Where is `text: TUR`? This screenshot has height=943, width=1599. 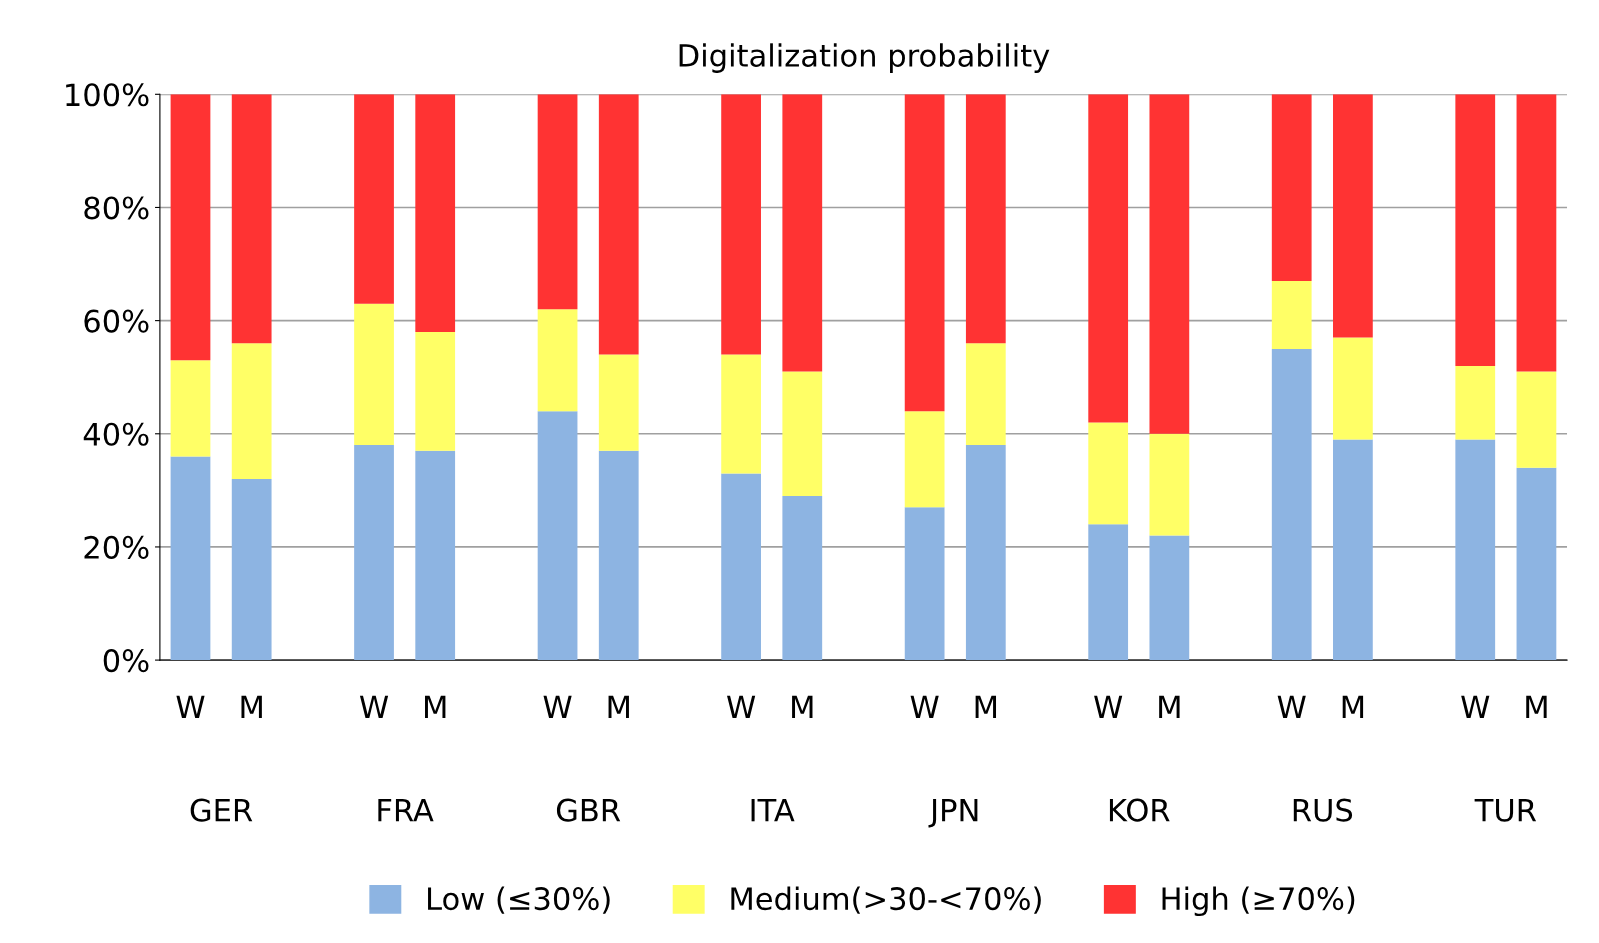 text: TUR is located at coordinates (1505, 810).